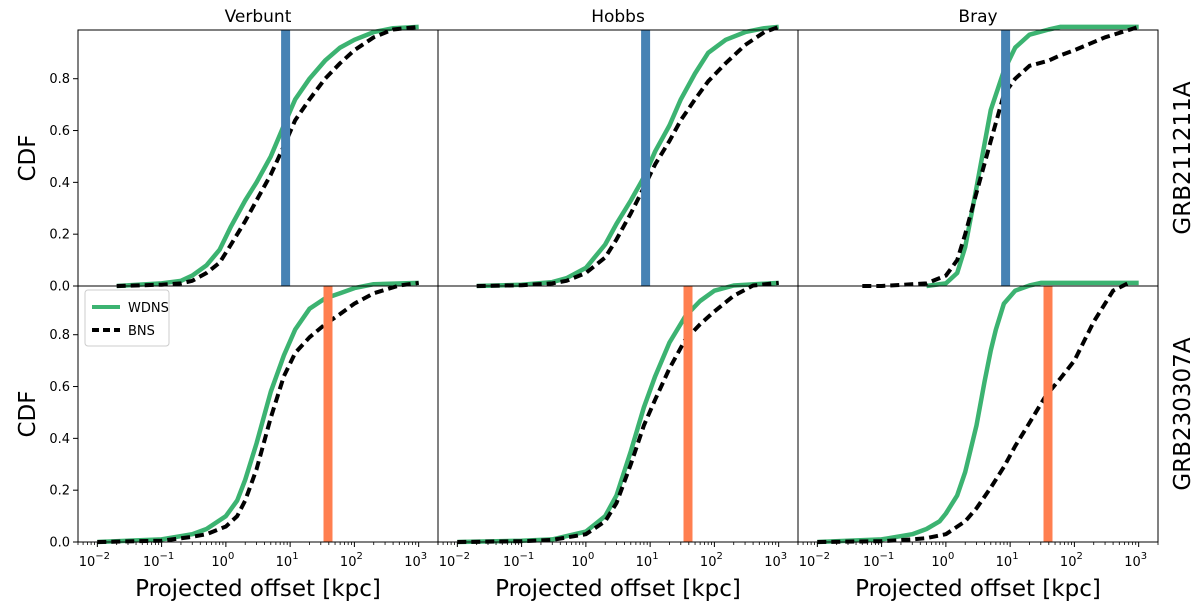  Describe the element at coordinates (978, 589) in the screenshot. I see `x-axis-label-bray: Projected offset [kpc]` at that location.